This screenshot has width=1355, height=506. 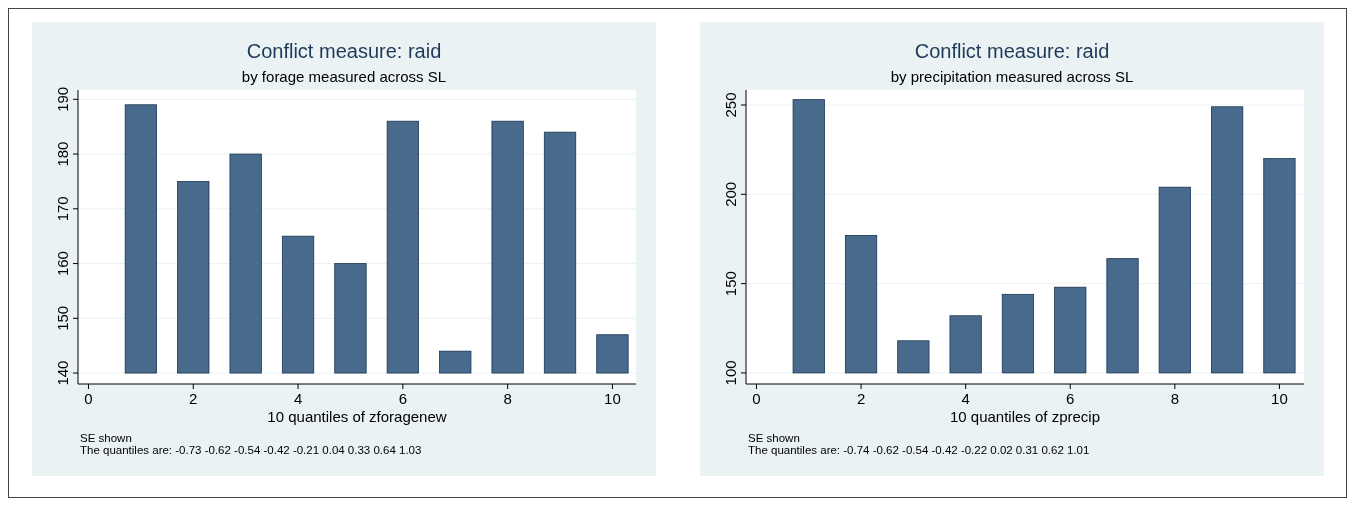 I want to click on y-tick-label: 190, so click(x=62, y=99).